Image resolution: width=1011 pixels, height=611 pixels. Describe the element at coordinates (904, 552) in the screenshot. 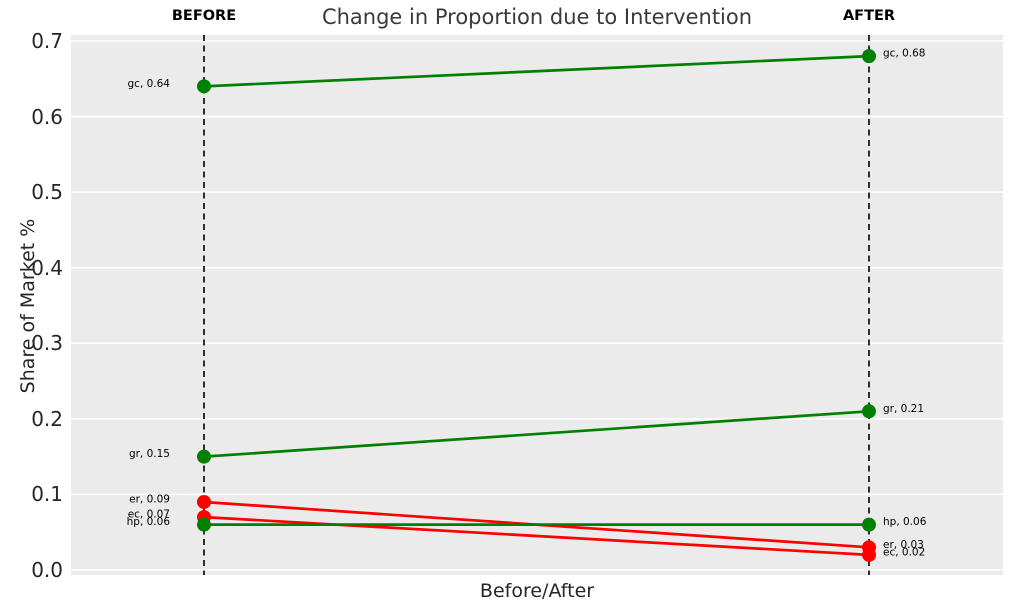

I see `point-label-ec-after: ec, 0.02` at that location.